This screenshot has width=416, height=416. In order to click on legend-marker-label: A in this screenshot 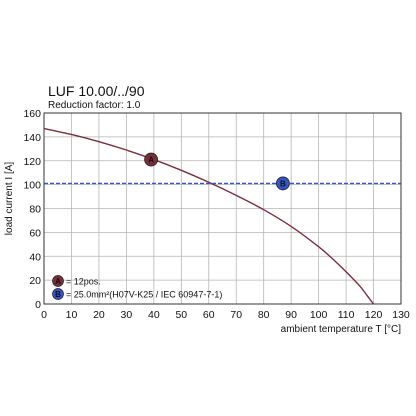, I will do `click(58, 281)`.